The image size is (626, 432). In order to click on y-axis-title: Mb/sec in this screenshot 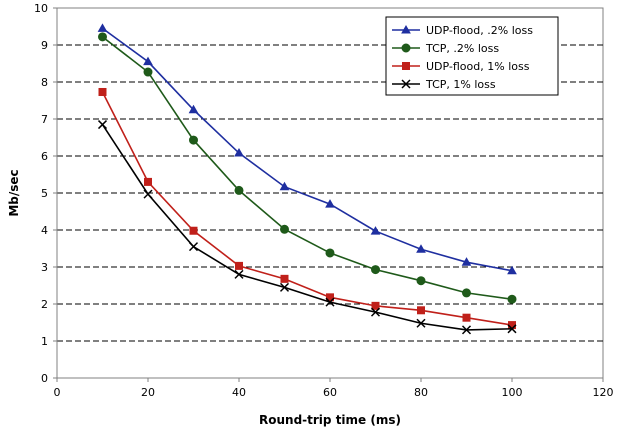, I will do `click(14, 192)`.